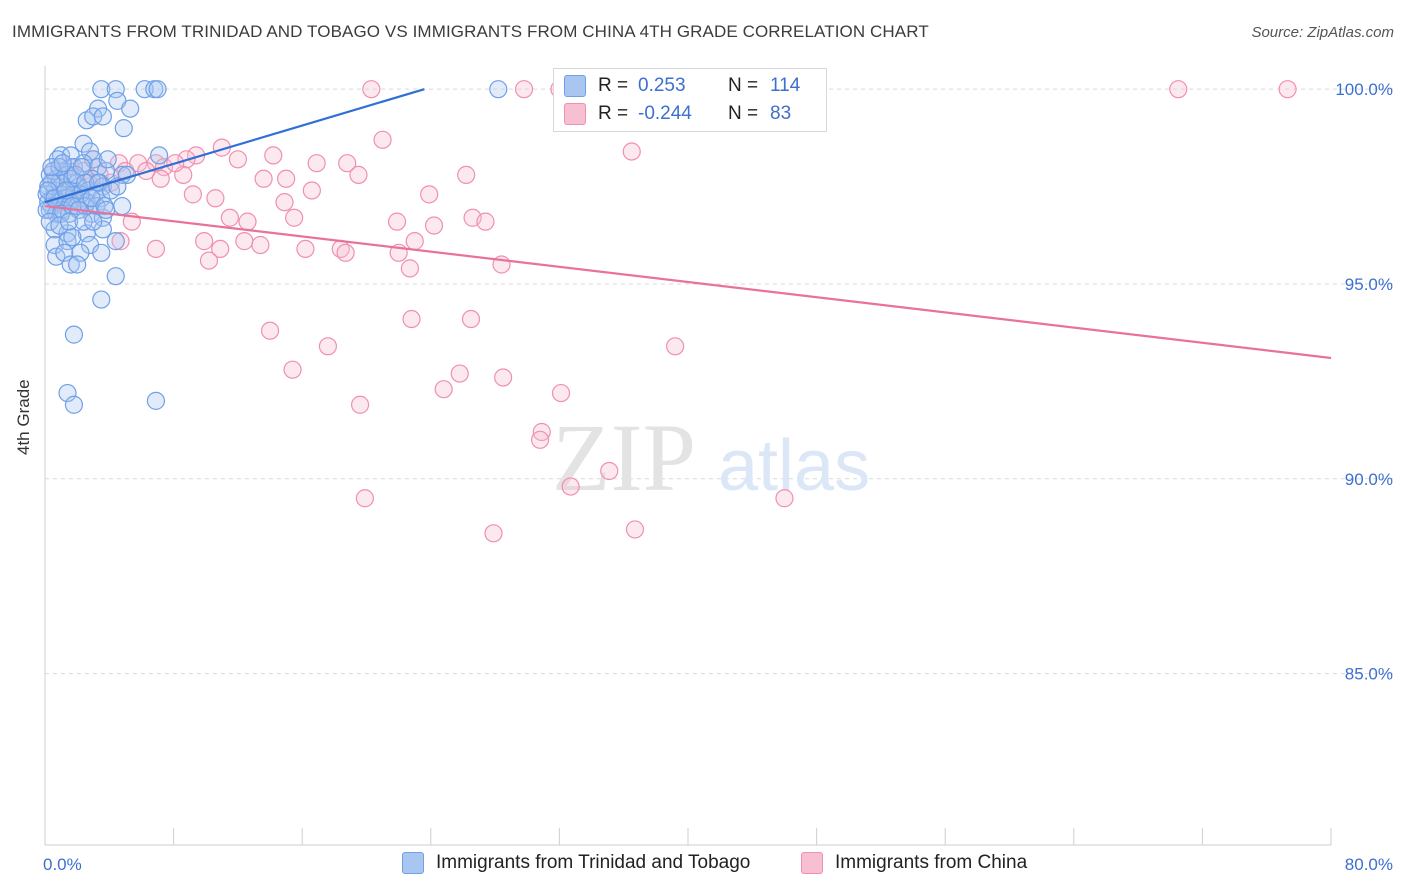 The height and width of the screenshot is (892, 1406). Describe the element at coordinates (413, 863) in the screenshot. I see `legend-swatch-blue` at that location.